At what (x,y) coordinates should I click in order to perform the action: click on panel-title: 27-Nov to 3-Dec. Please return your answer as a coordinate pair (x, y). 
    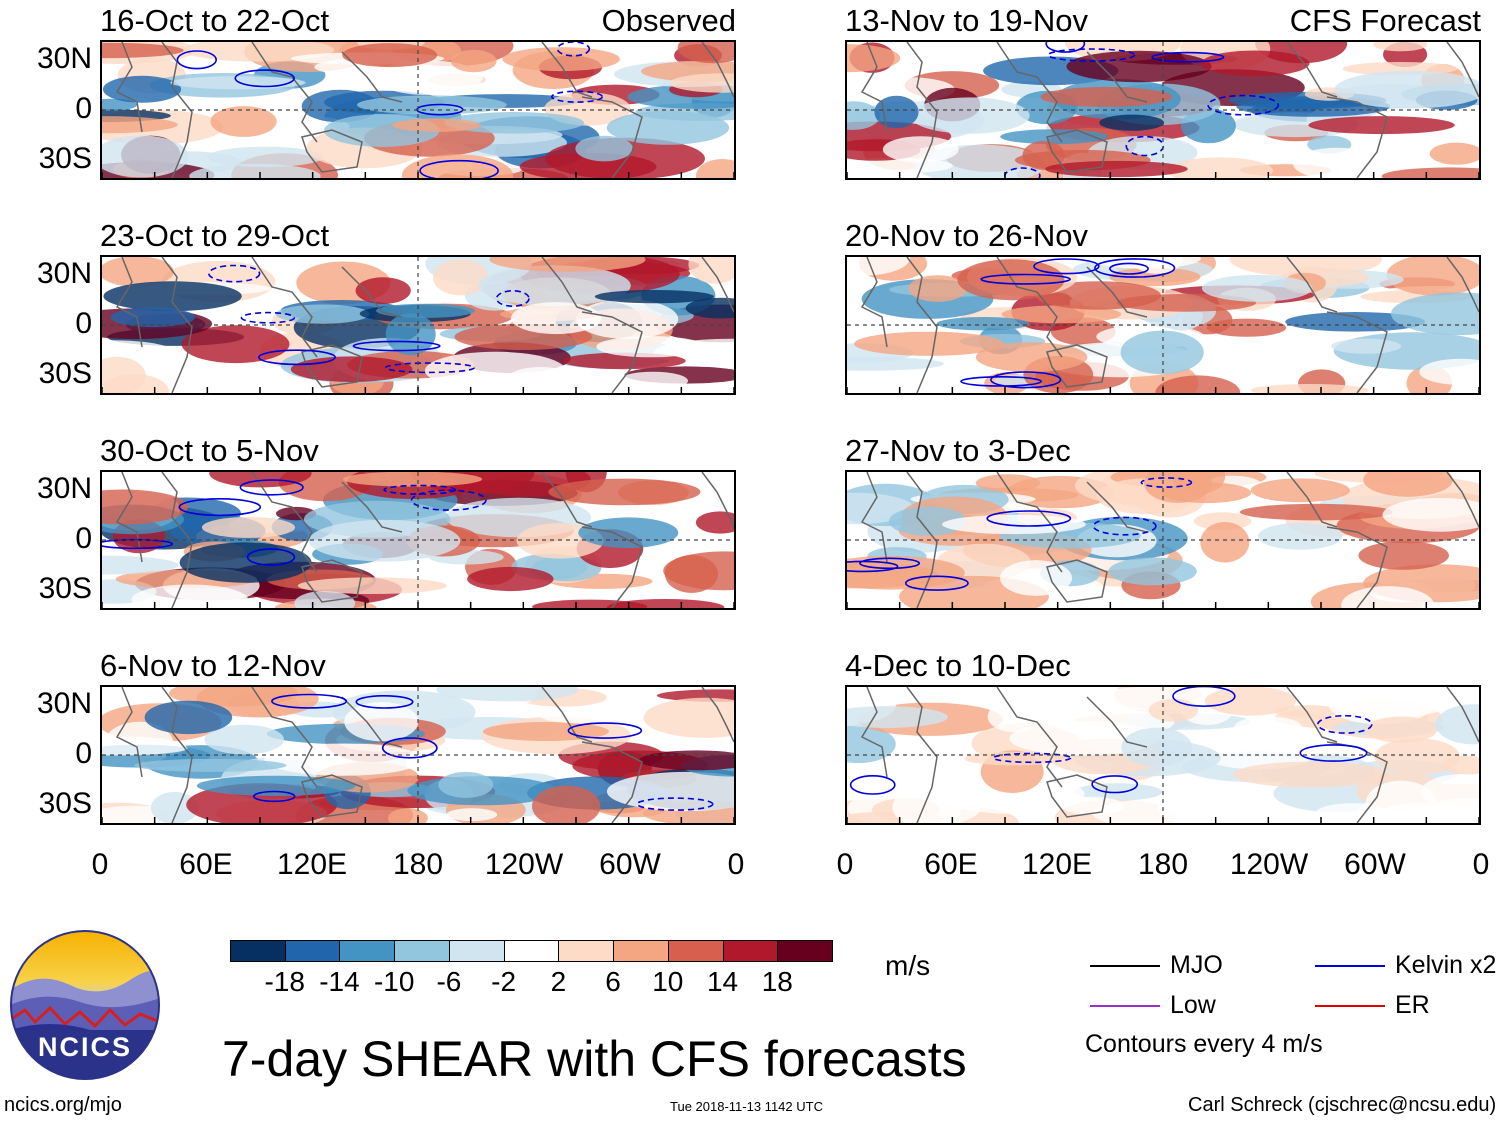
    Looking at the image, I should click on (958, 450).